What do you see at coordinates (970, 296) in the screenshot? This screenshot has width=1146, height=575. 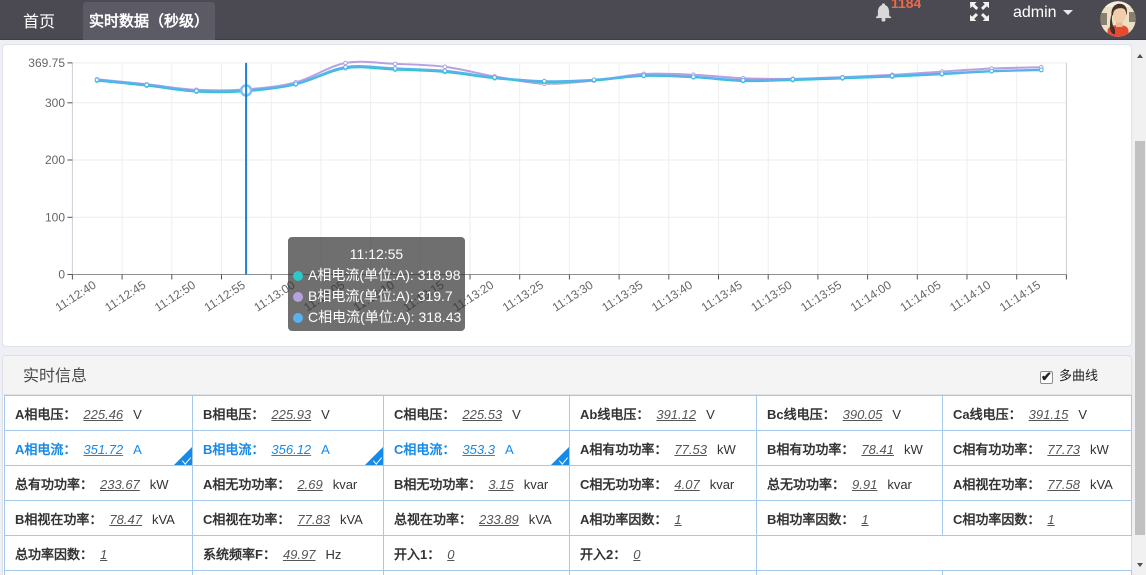 I see `svg-text: 11:14:10` at bounding box center [970, 296].